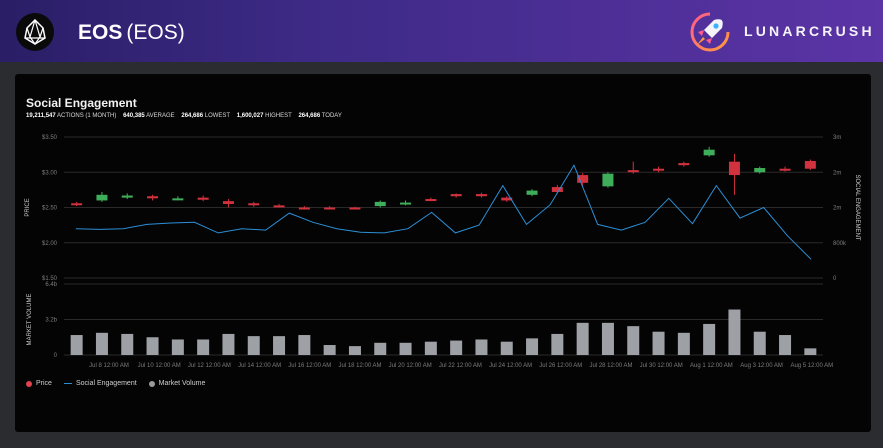 This screenshot has height=448, width=883. I want to click on price-tick-label: $1.50, so click(50, 279).